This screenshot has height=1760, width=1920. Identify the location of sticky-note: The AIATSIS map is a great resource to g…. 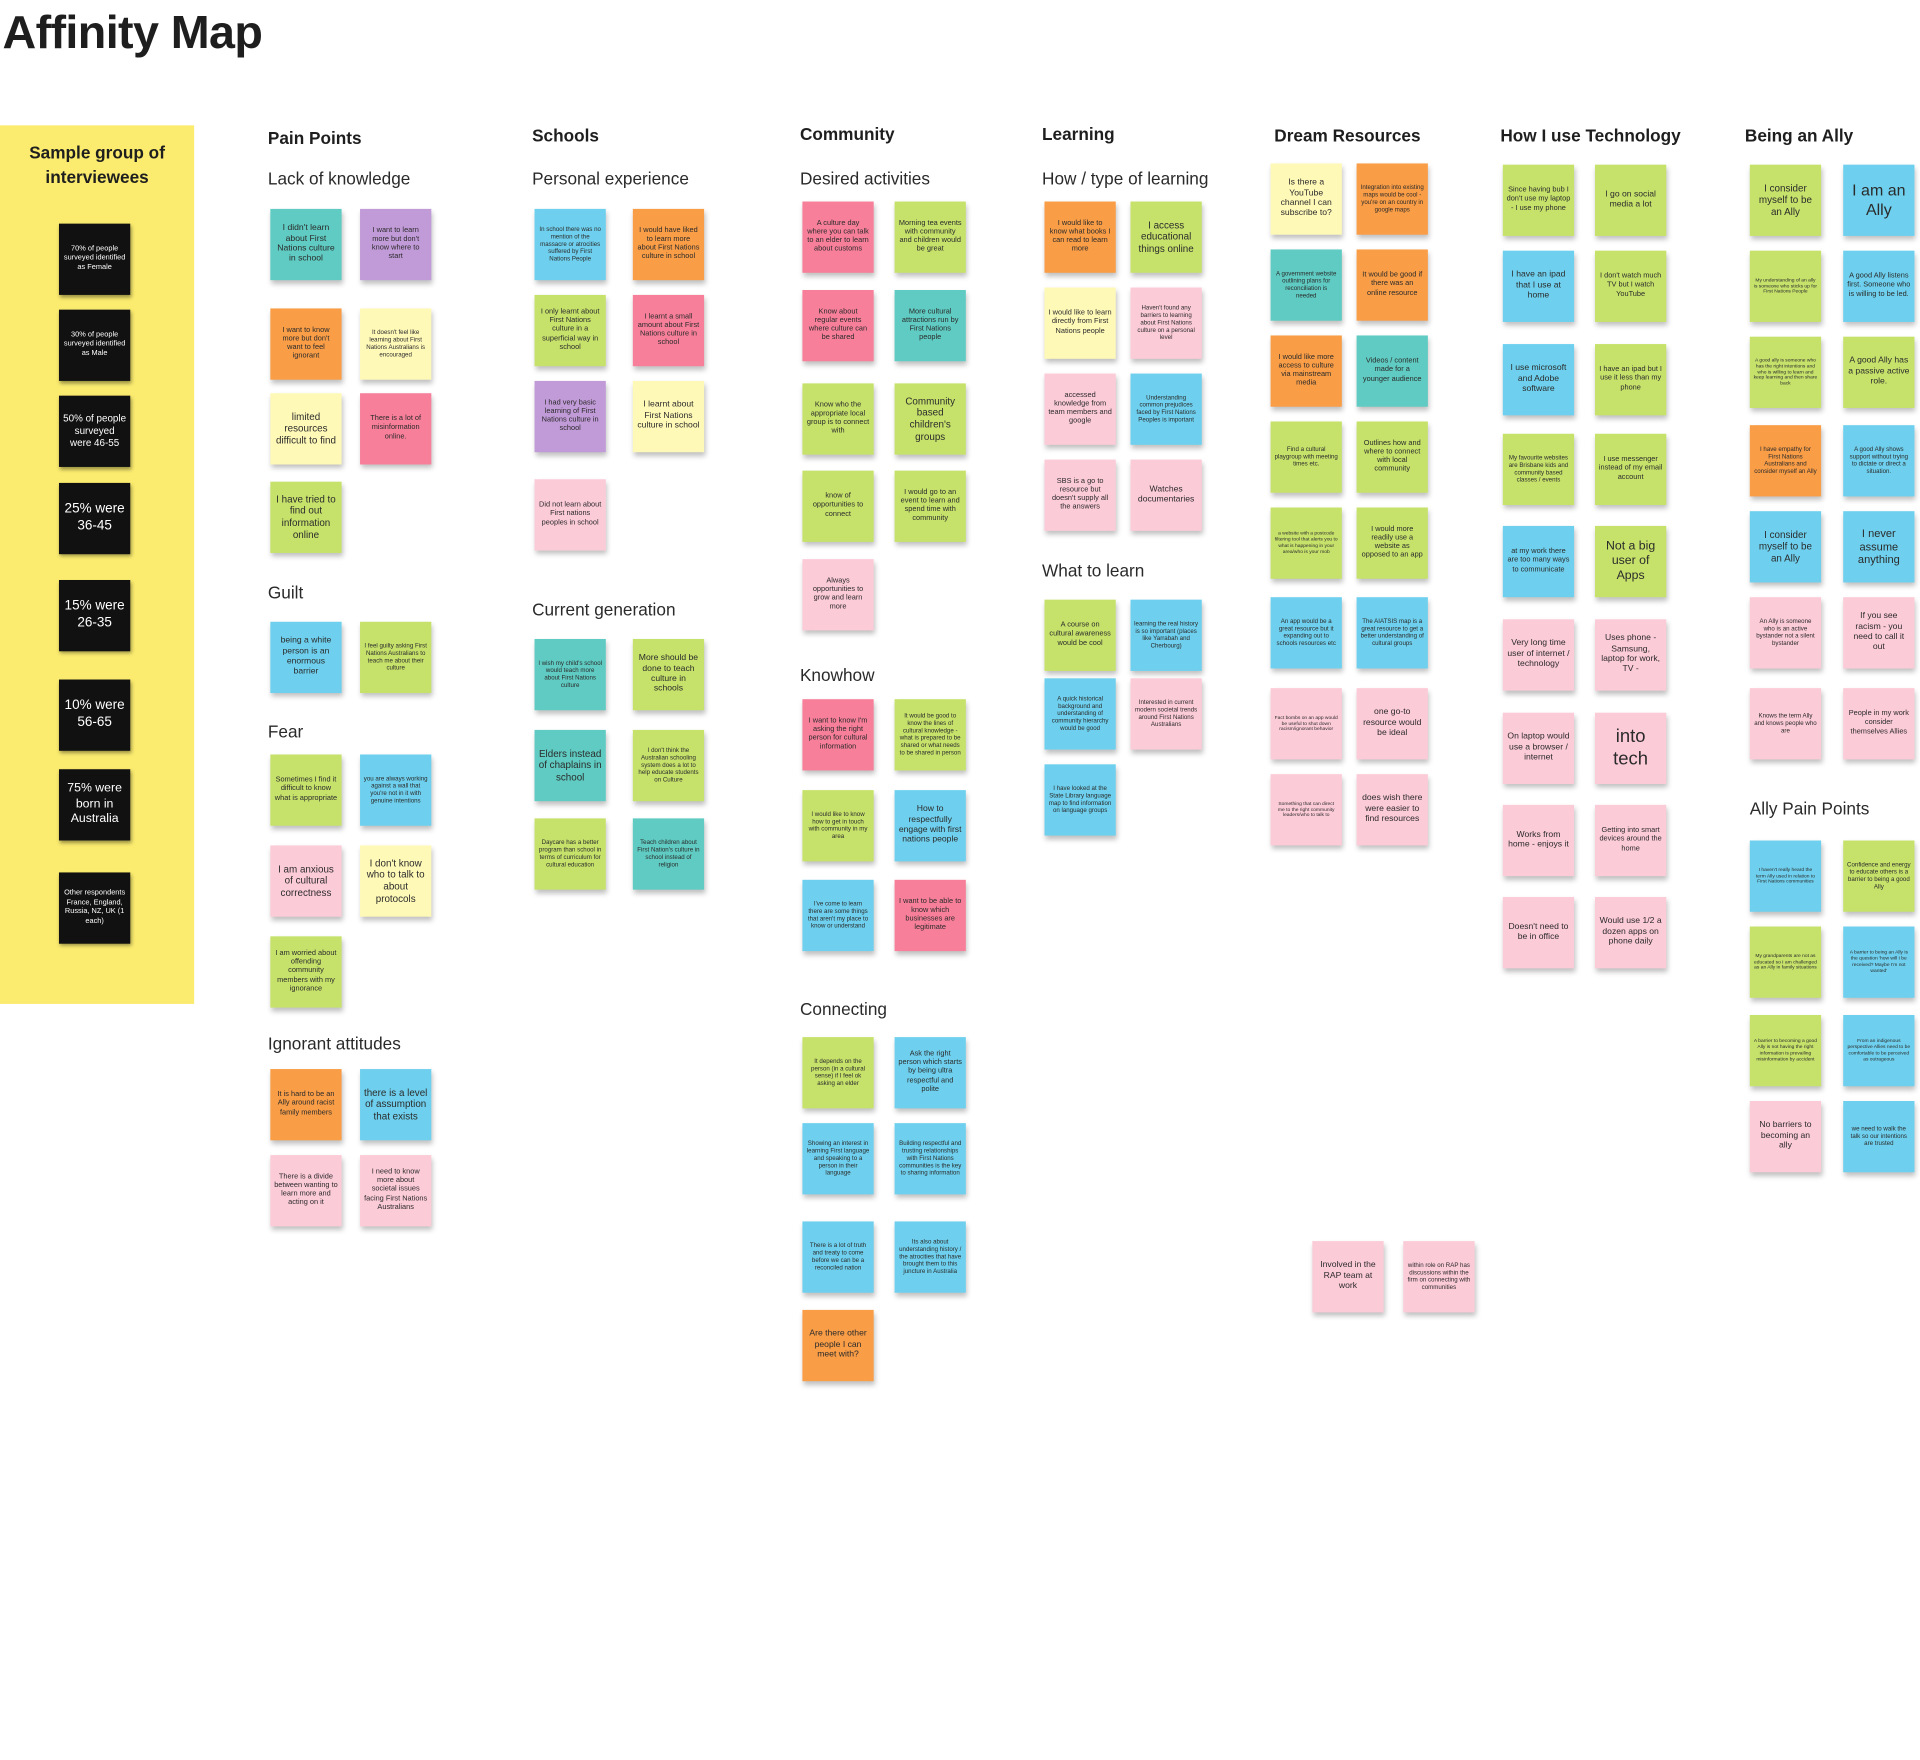
(1392, 633).